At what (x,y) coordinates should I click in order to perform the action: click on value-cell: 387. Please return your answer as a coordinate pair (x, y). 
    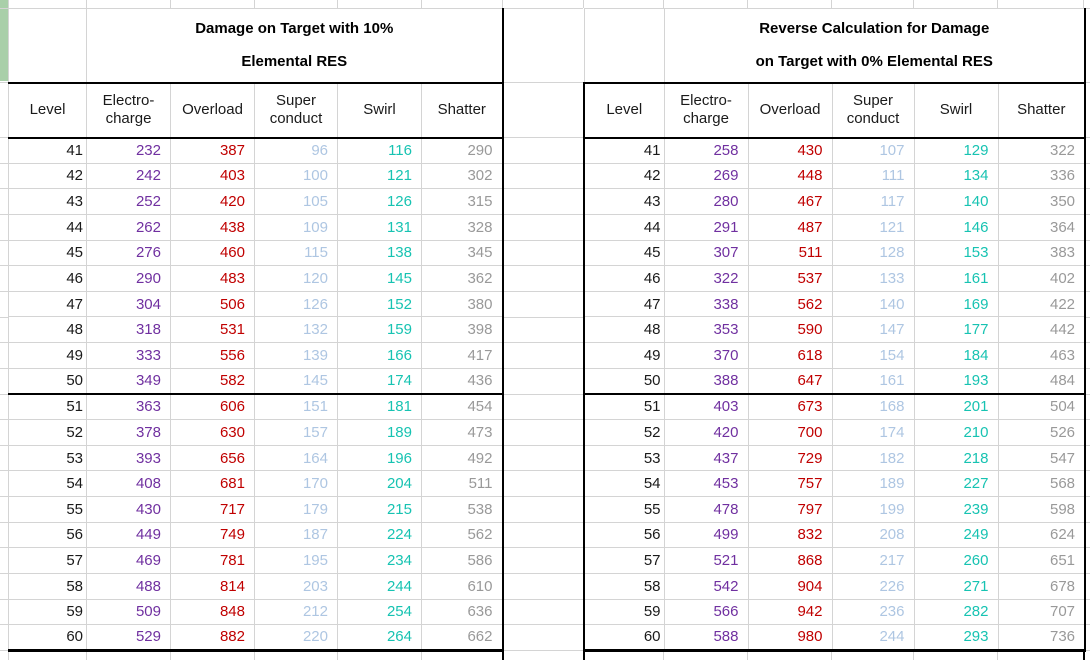
    Looking at the image, I should click on (212, 150).